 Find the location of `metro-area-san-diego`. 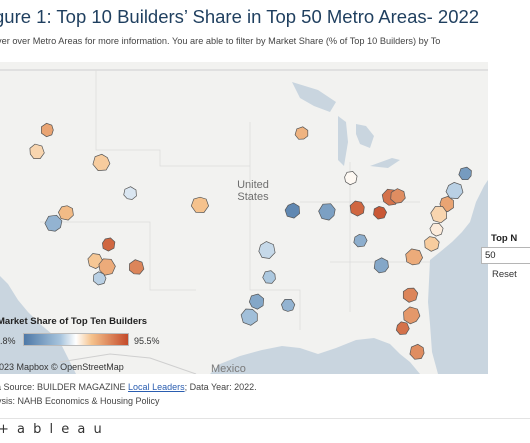

metro-area-san-diego is located at coordinates (99, 278).